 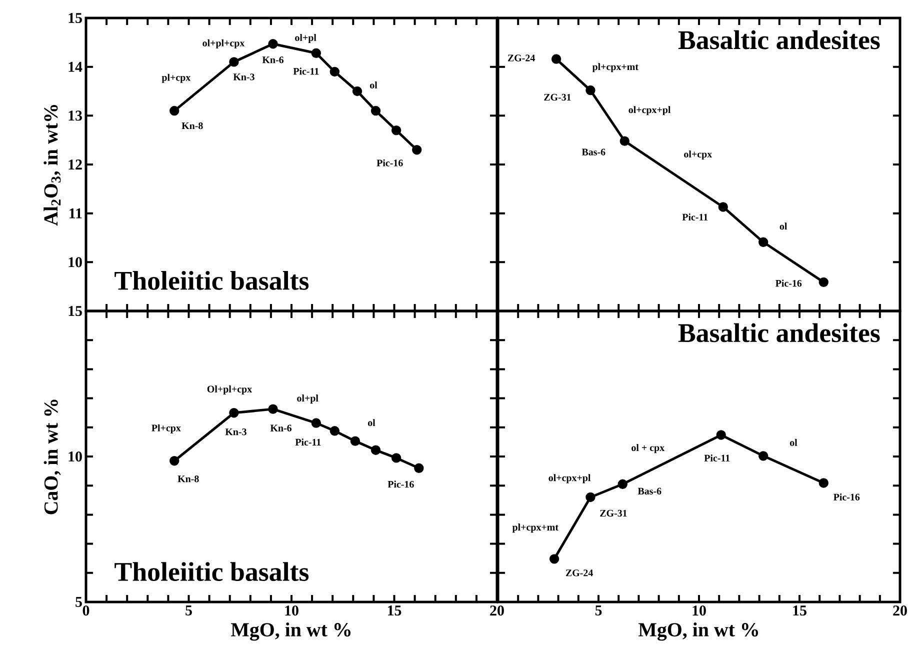 What do you see at coordinates (166, 429) in the screenshot?
I see `annotation: Pl+cpx` at bounding box center [166, 429].